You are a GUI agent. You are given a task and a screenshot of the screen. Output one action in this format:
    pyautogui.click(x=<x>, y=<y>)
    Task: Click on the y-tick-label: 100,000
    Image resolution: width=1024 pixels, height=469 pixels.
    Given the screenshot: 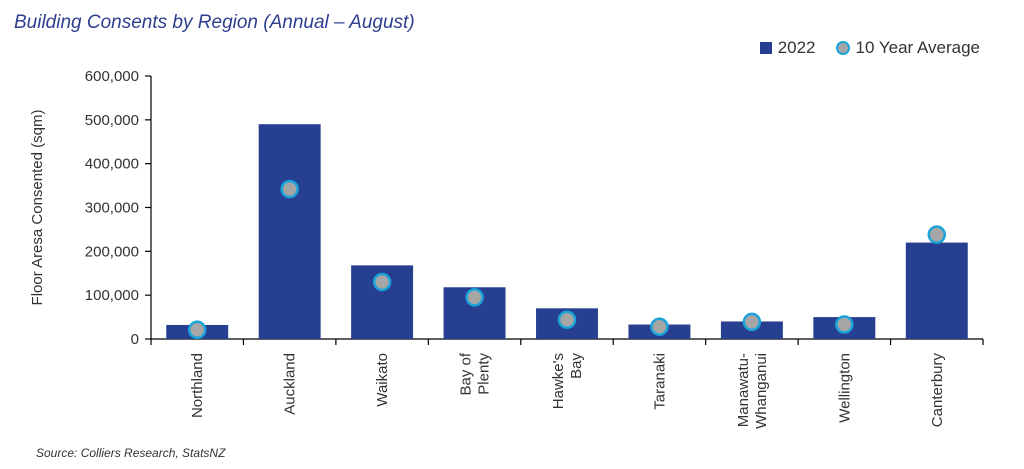 What is the action you would take?
    pyautogui.click(x=112, y=295)
    